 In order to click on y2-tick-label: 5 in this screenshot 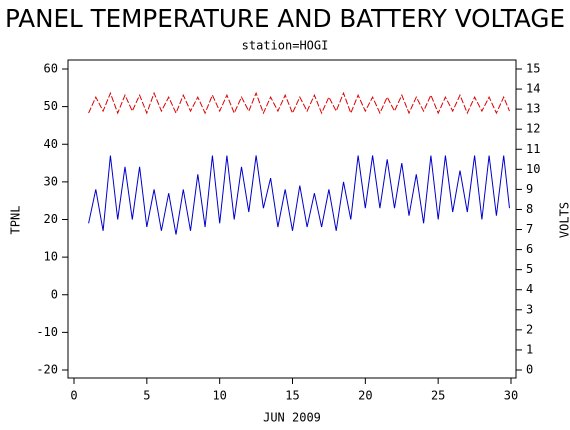, I will do `click(529, 269)`.